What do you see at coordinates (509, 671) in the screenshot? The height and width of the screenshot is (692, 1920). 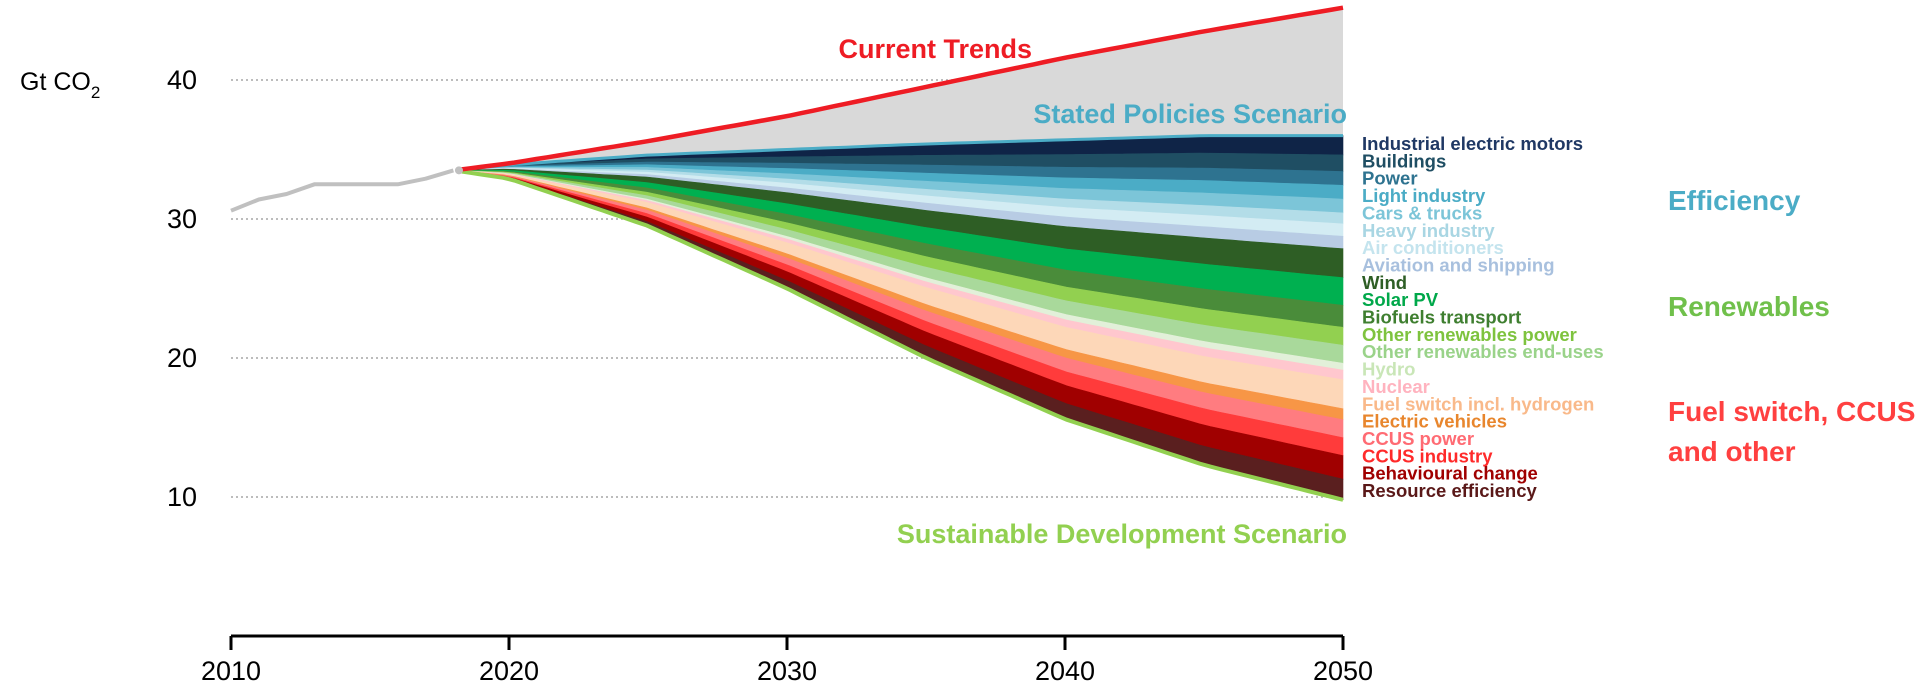 I see `x-tick-label: 2020` at bounding box center [509, 671].